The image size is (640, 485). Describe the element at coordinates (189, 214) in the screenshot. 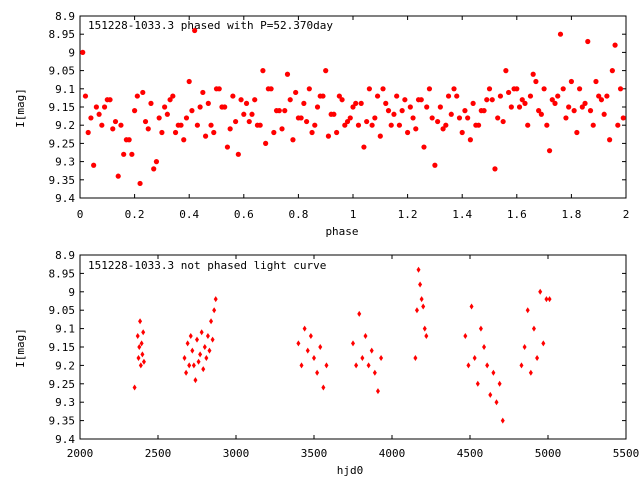

I see `x-tick-label: 0.4` at that location.